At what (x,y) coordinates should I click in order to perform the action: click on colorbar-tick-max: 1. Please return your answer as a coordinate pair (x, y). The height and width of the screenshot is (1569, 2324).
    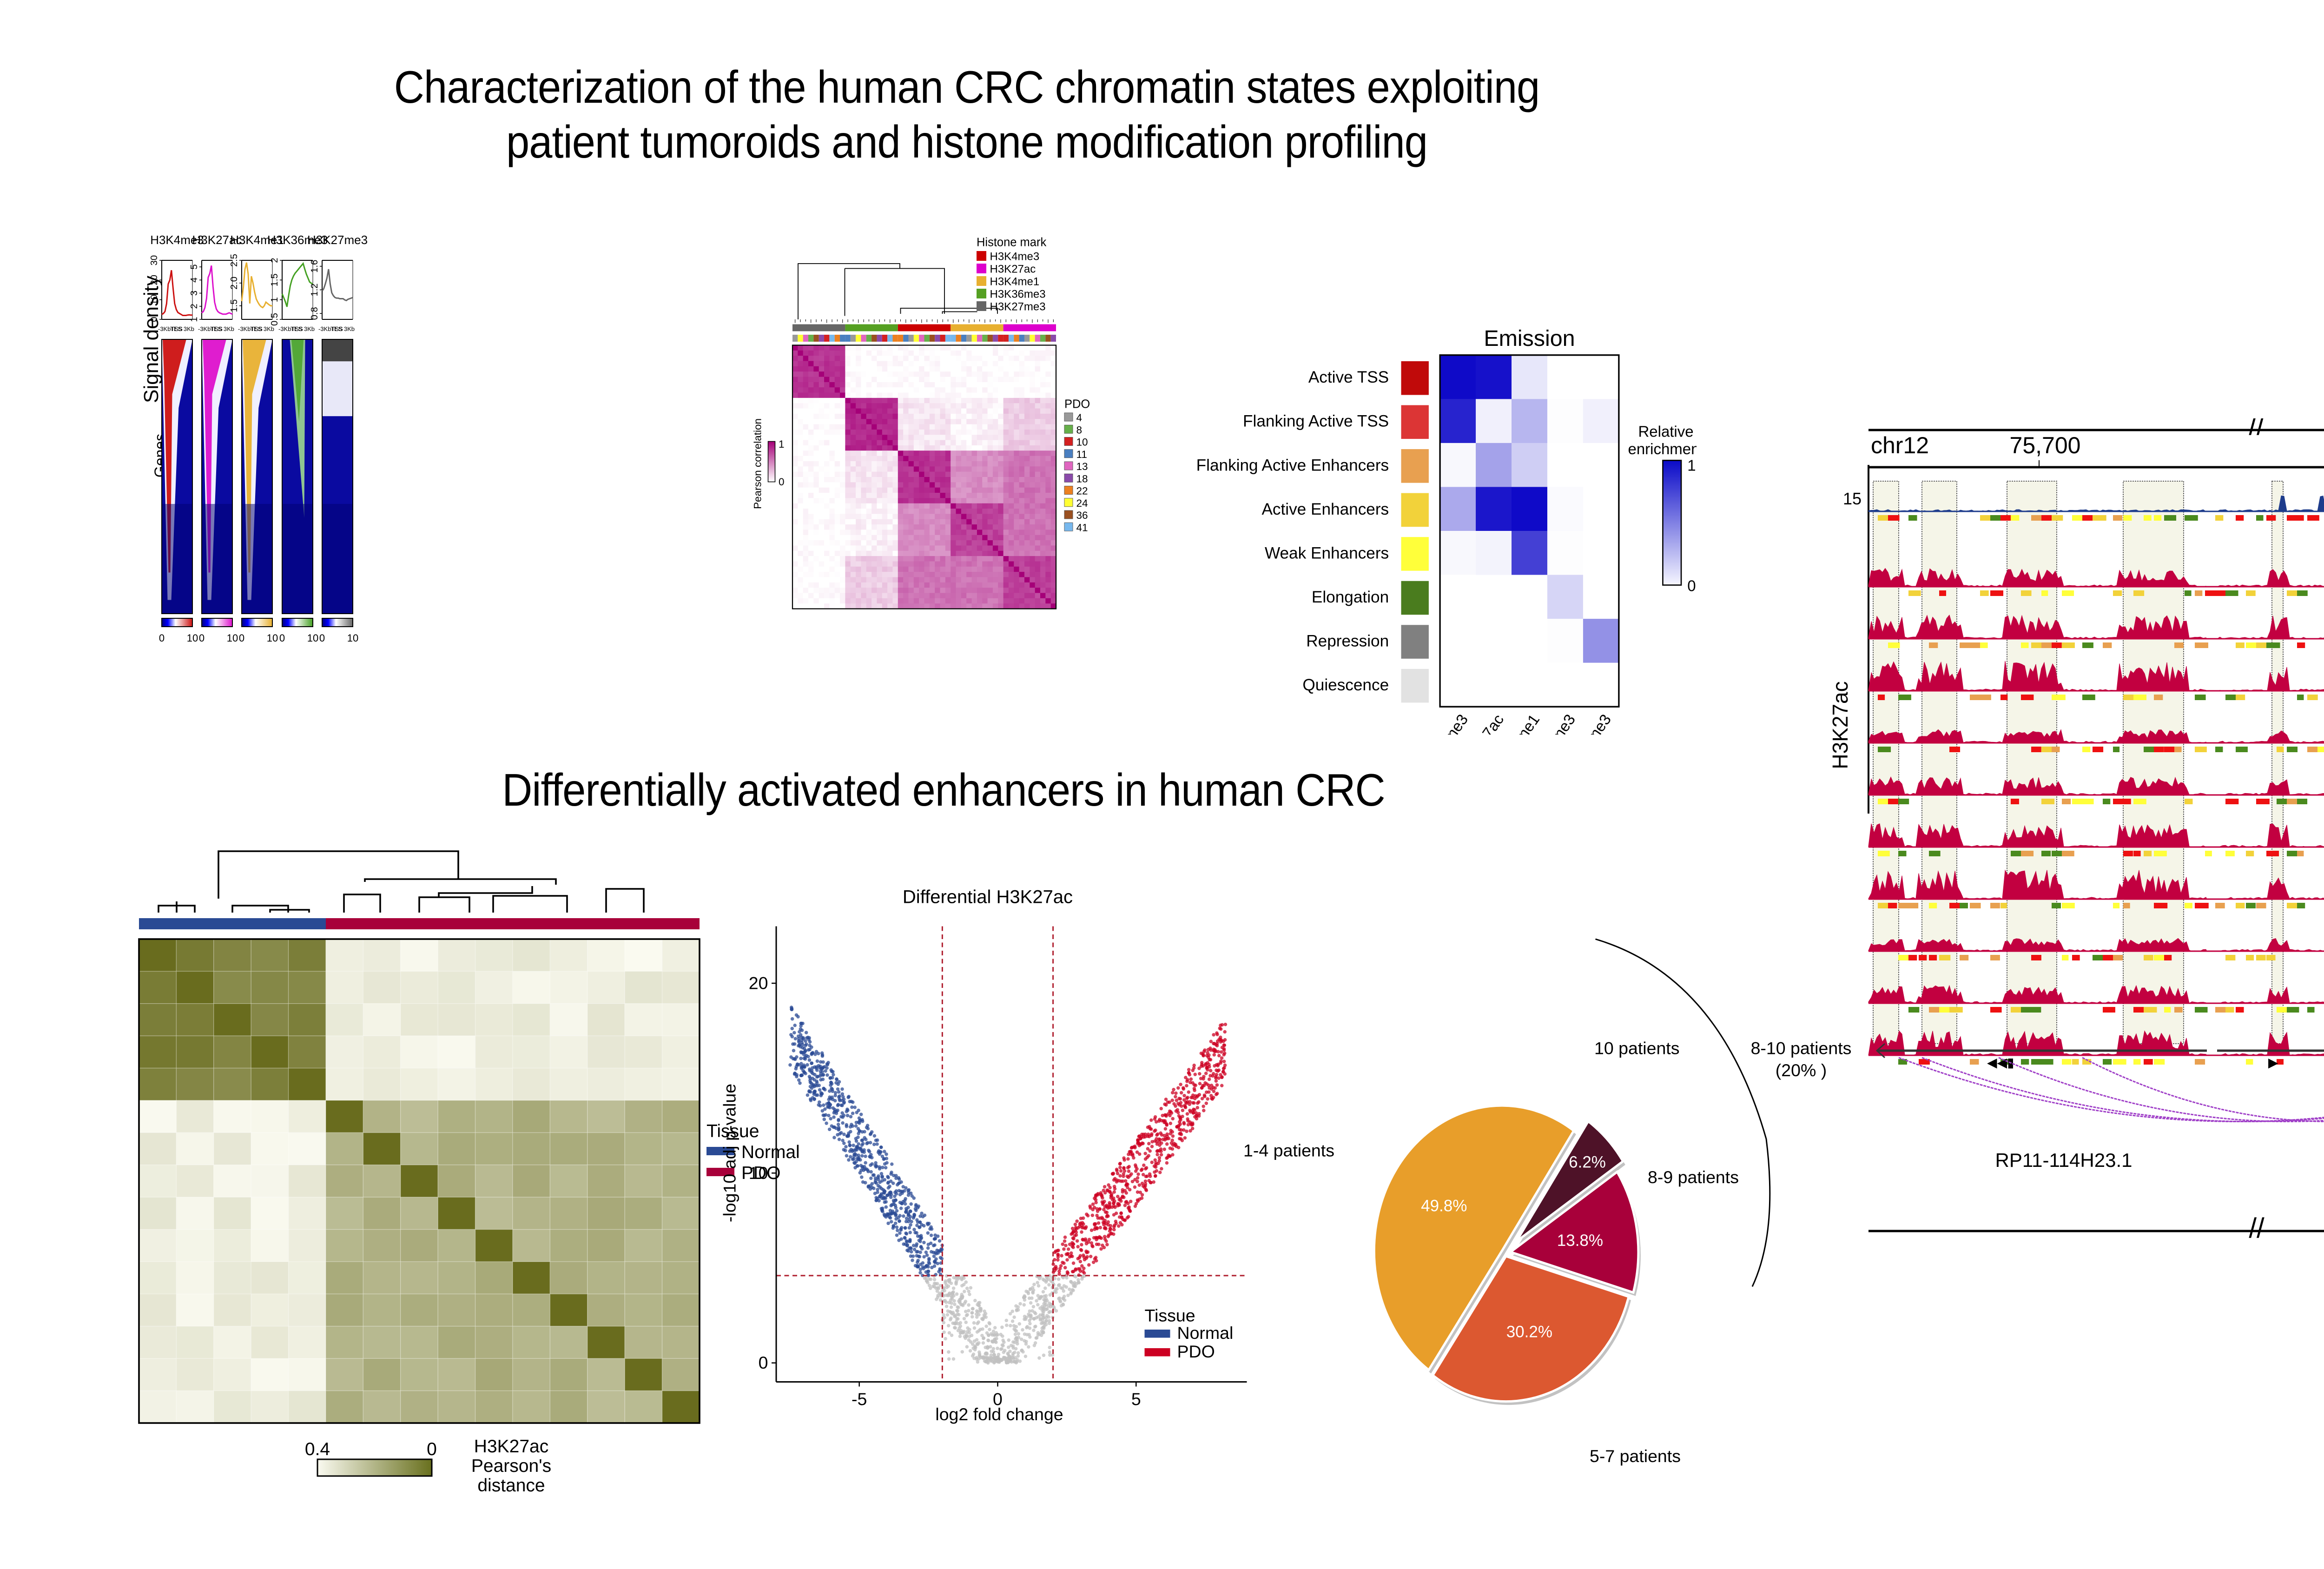
    Looking at the image, I should click on (1691, 465).